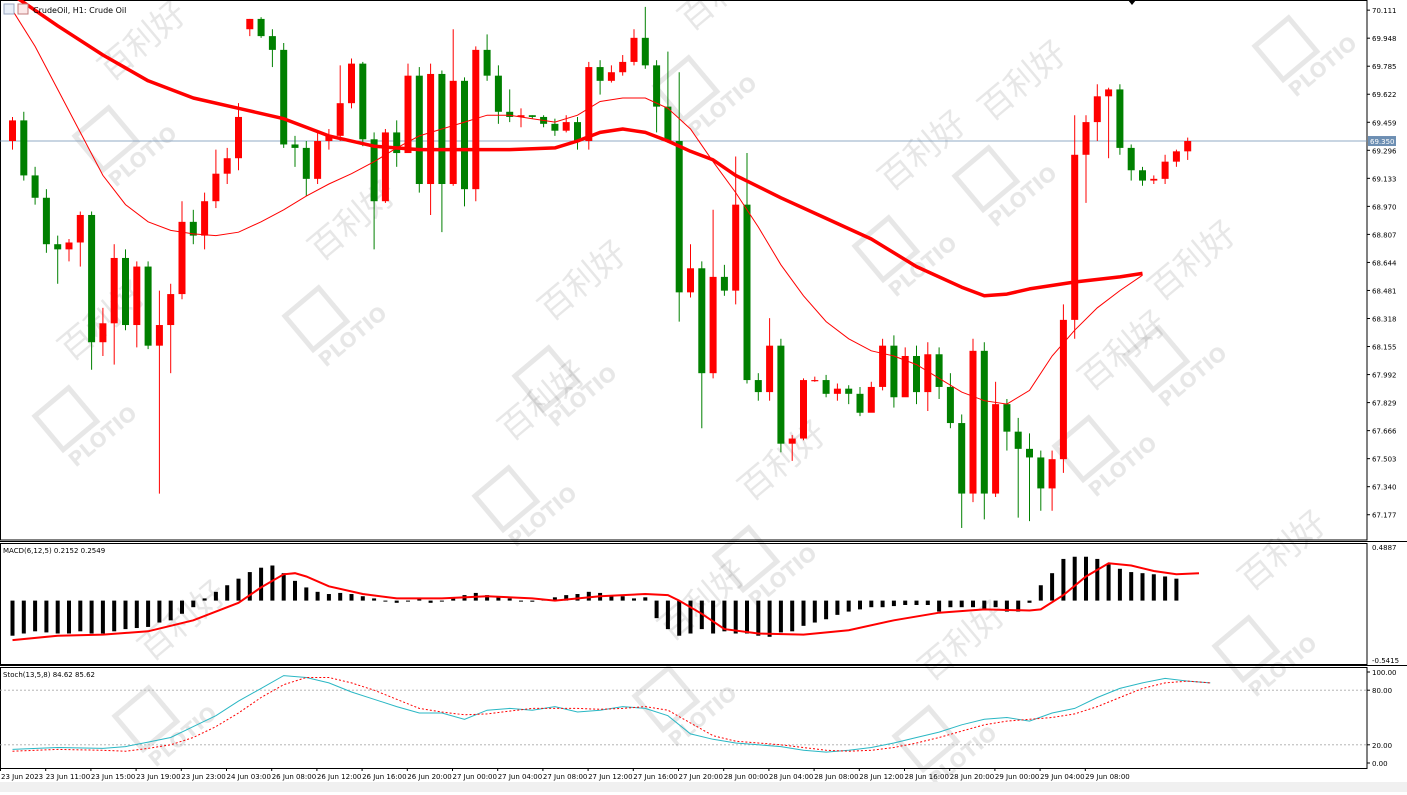  I want to click on macd-signal-line, so click(606, 602).